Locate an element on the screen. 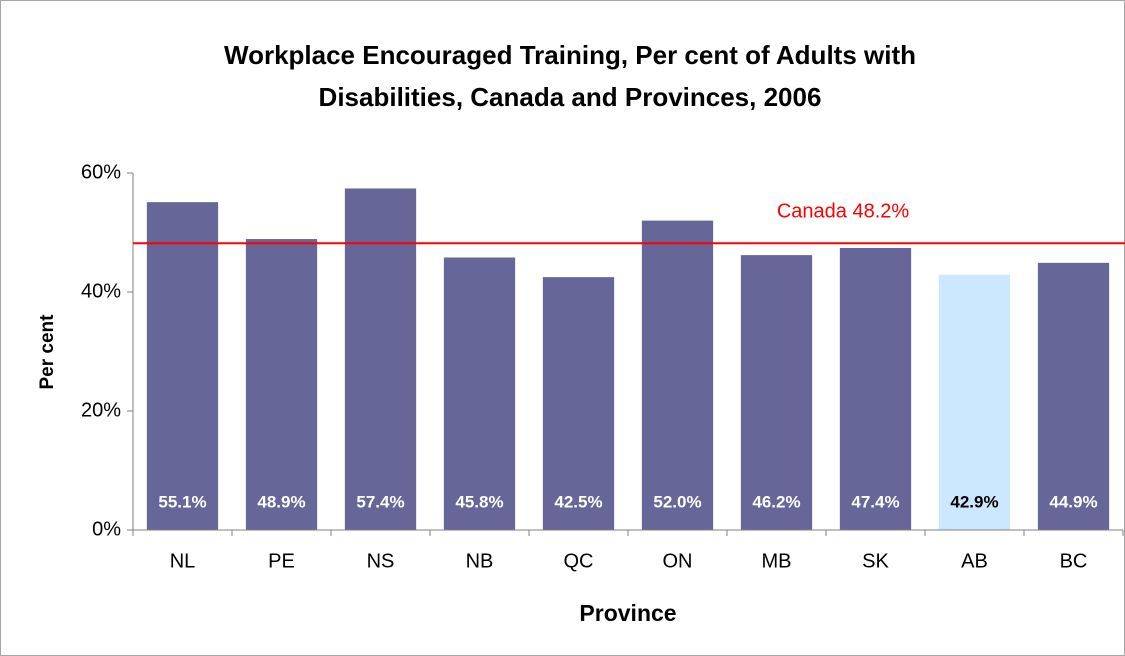 This screenshot has height=656, width=1125. value-label: 57.4% is located at coordinates (380, 501).